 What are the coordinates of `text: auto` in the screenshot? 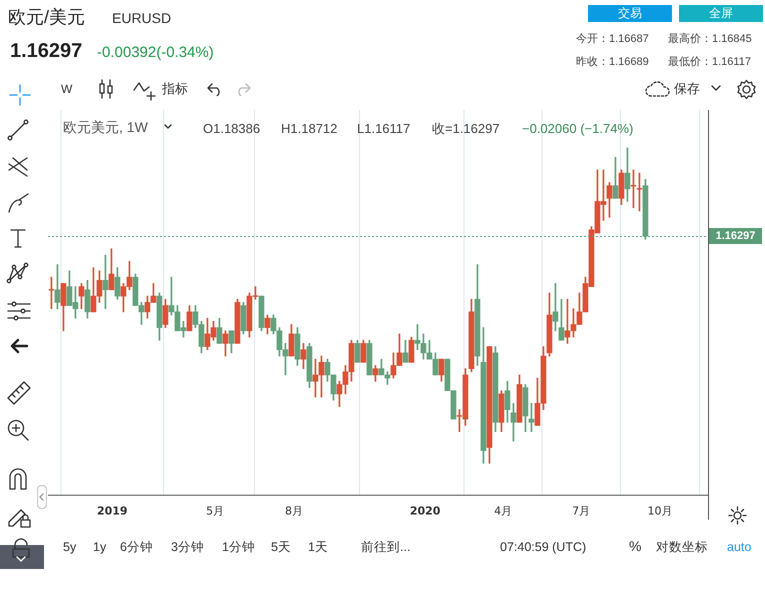 It's located at (739, 547).